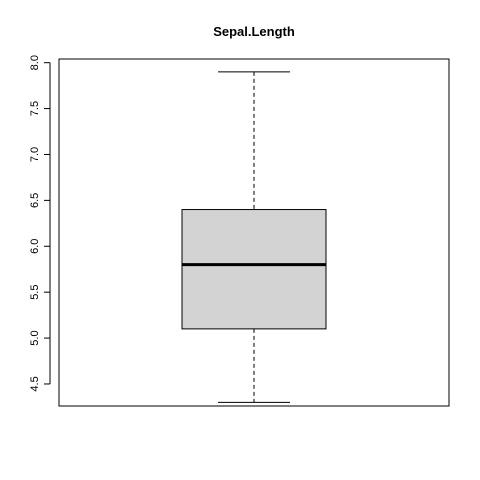 The height and width of the screenshot is (480, 480). Describe the element at coordinates (35, 383) in the screenshot. I see `y-tick-label: 4.5` at that location.